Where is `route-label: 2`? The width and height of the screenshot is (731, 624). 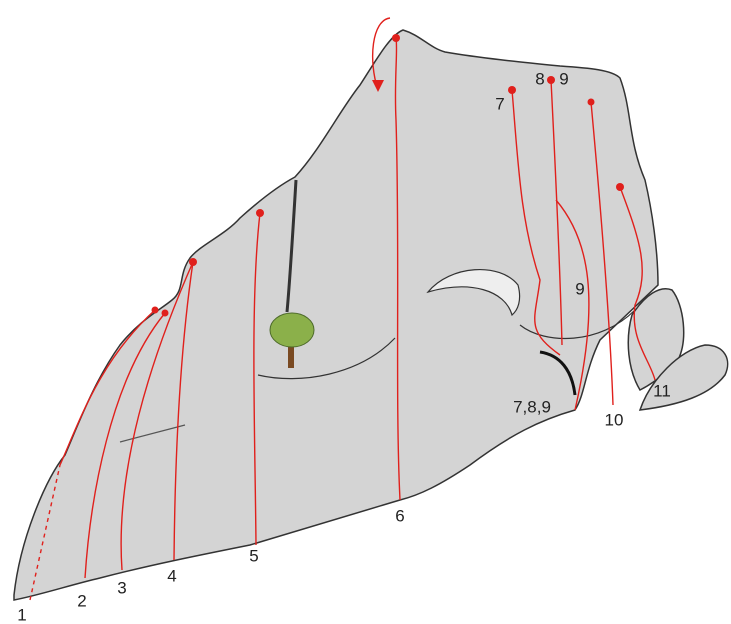
route-label: 2 is located at coordinates (81, 600).